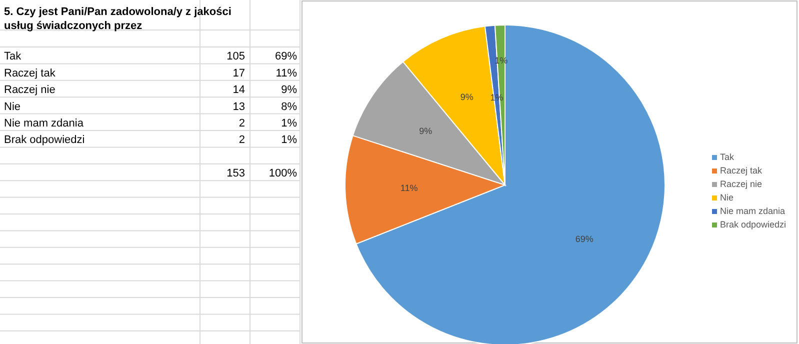  Describe the element at coordinates (497, 97) in the screenshot. I see `data-label: 1%` at that location.